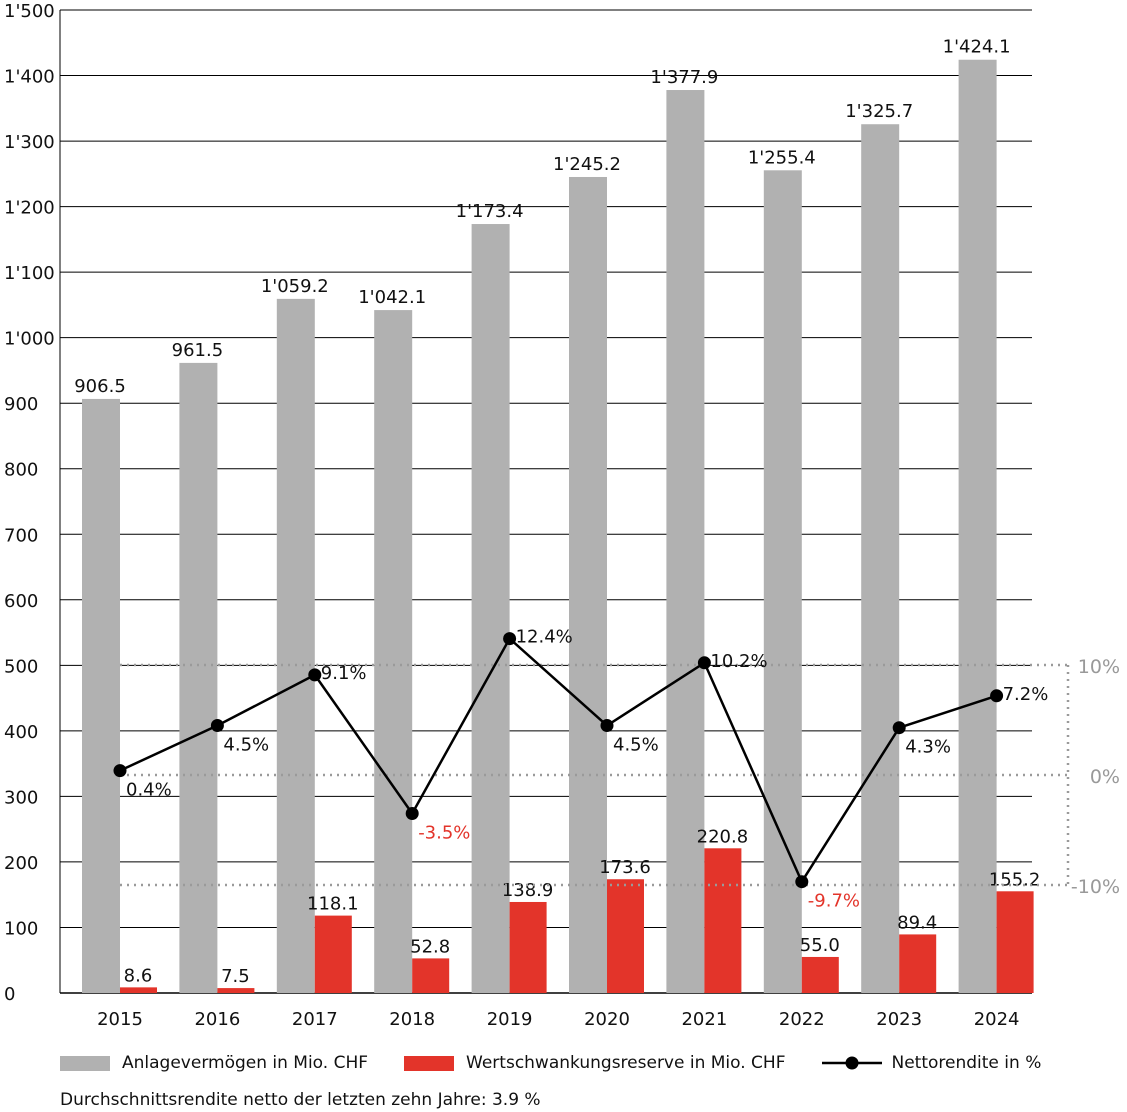 The height and width of the screenshot is (1112, 1127). What do you see at coordinates (1095, 887) in the screenshot?
I see `right-tick-label: -10%` at bounding box center [1095, 887].